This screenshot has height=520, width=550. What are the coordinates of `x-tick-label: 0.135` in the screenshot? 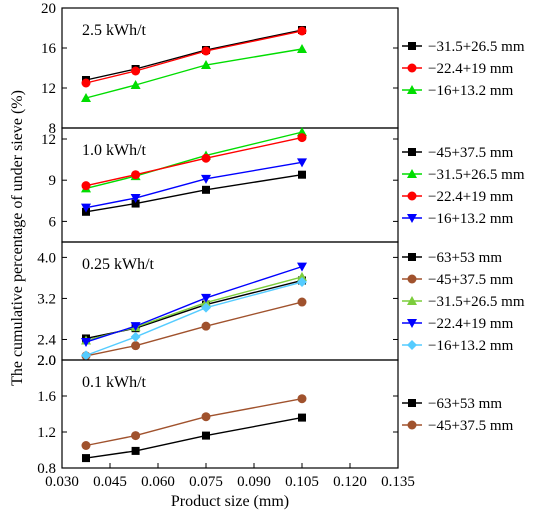 It's located at (398, 482).